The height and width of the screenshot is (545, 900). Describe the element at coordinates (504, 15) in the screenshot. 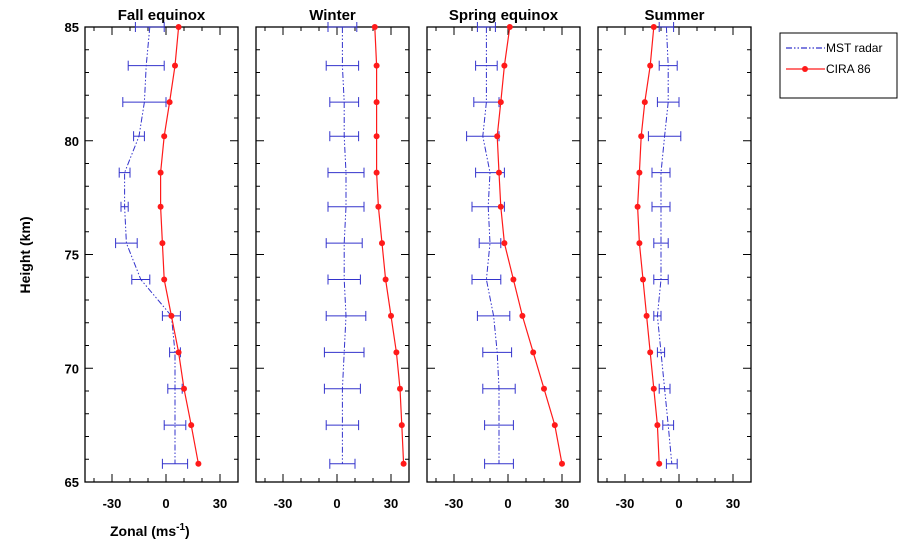

I see `panel-title: Spring equinox` at that location.